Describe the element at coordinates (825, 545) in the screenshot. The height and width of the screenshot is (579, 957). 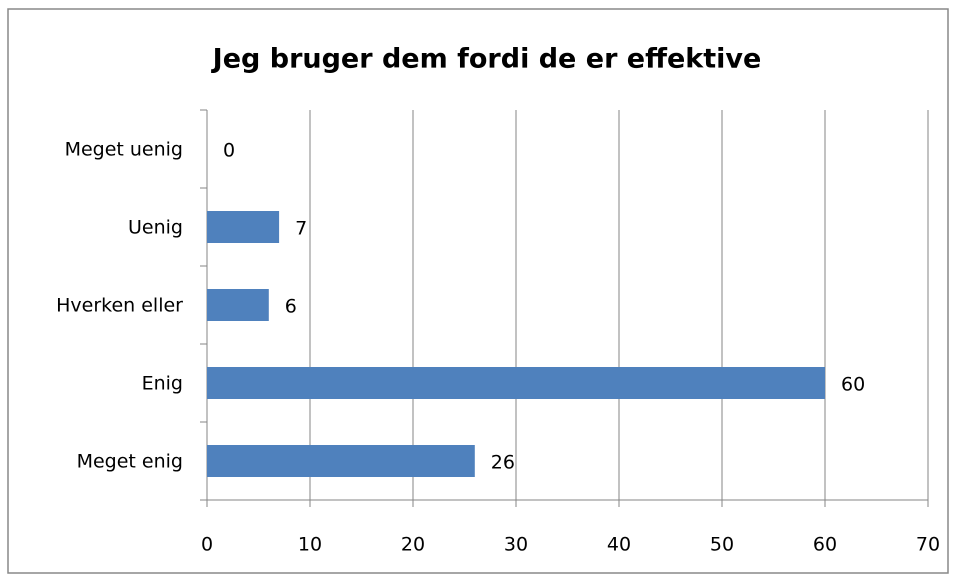
I see `x-tick-label: 60` at that location.